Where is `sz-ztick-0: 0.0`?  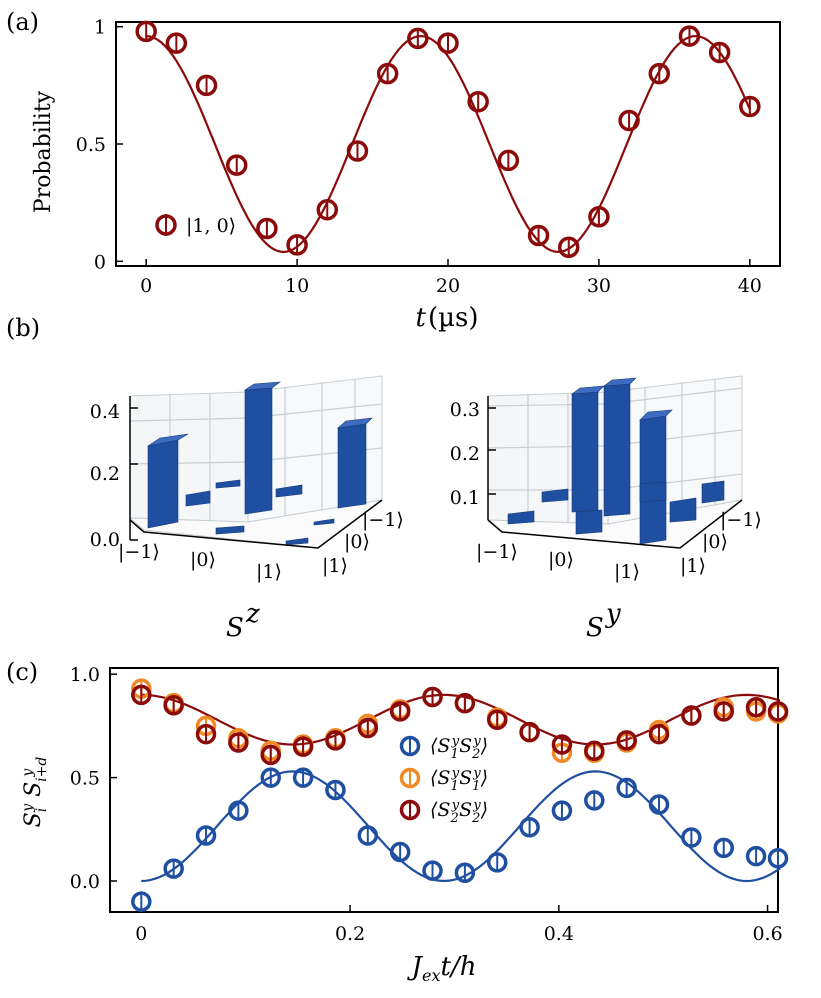 sz-ztick-0: 0.0 is located at coordinates (105, 540).